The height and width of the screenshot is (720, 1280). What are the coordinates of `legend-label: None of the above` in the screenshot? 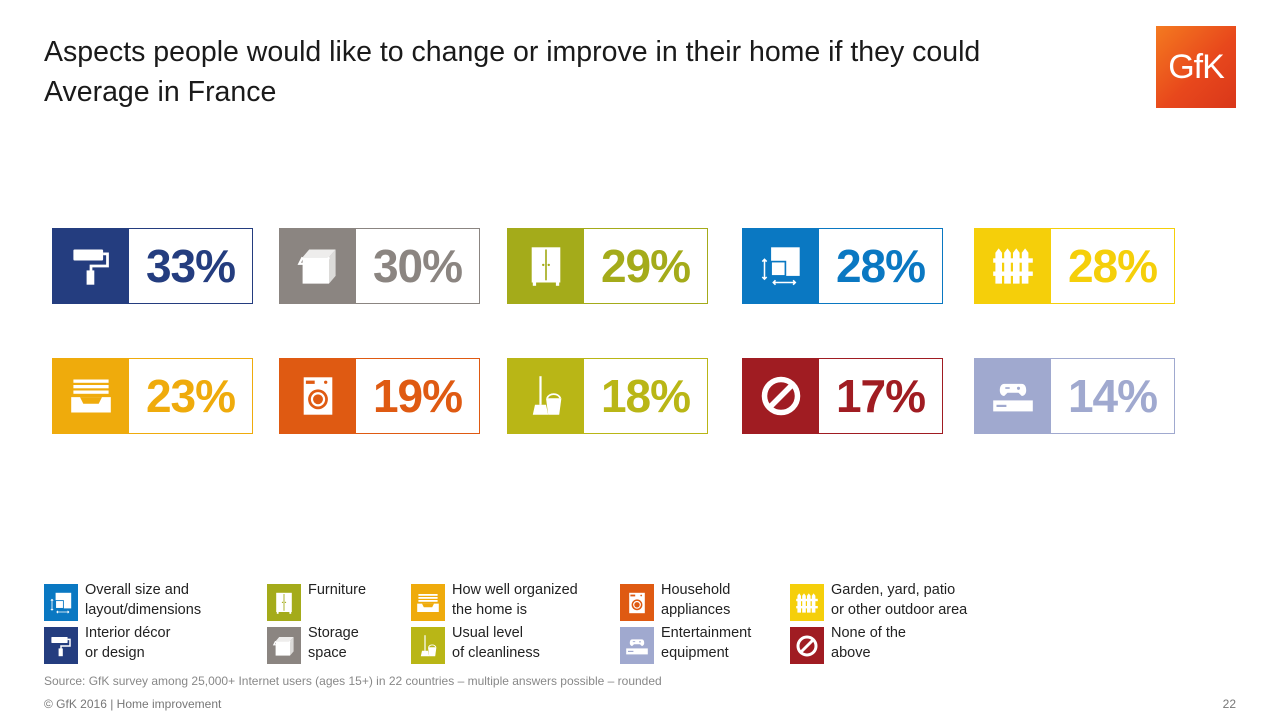 It's located at (868, 643).